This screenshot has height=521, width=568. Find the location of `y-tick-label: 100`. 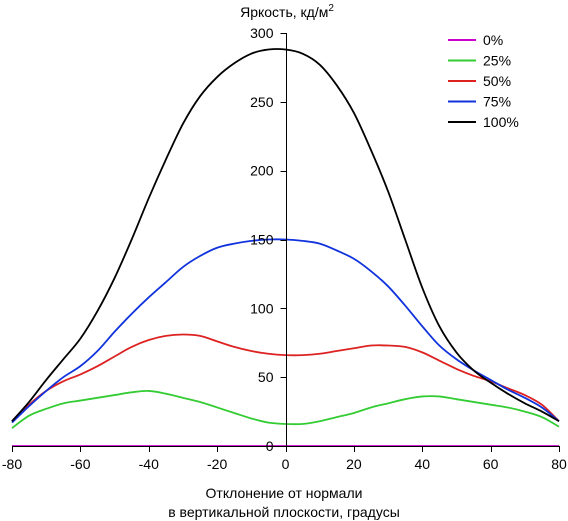

y-tick-label: 100 is located at coordinates (262, 308).